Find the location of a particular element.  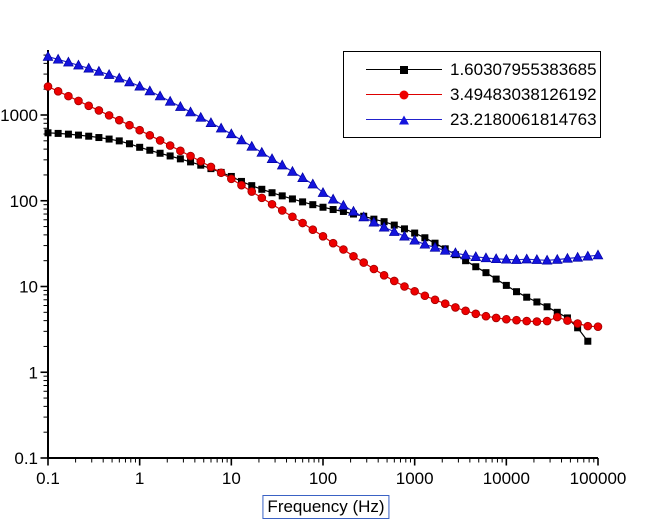

legend-item-red-circles: 3.49483038126192 is located at coordinates (472, 94).